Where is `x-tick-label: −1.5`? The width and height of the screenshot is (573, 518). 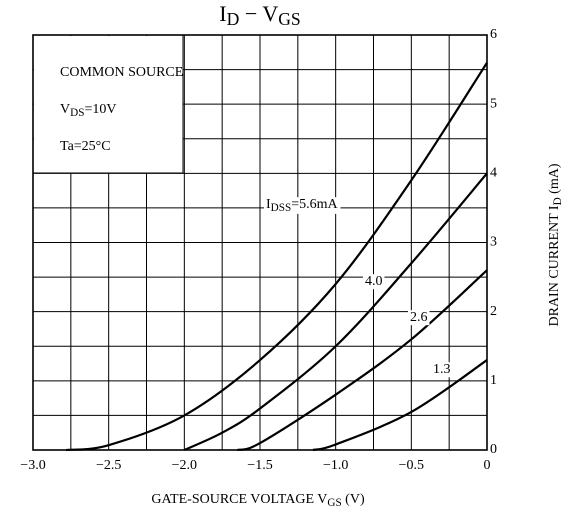 x-tick-label: −1.5 is located at coordinates (259, 465).